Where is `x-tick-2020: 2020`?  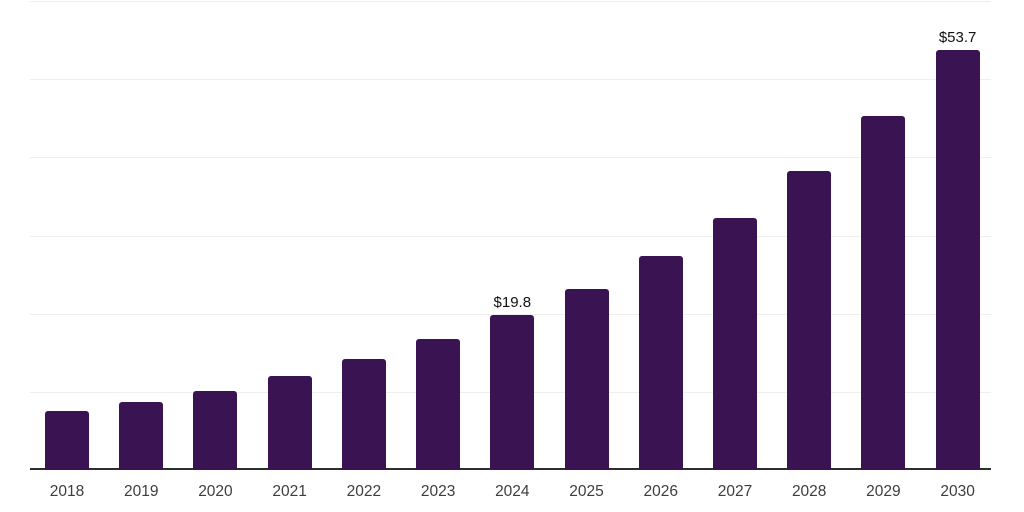
x-tick-2020: 2020 is located at coordinates (215, 491).